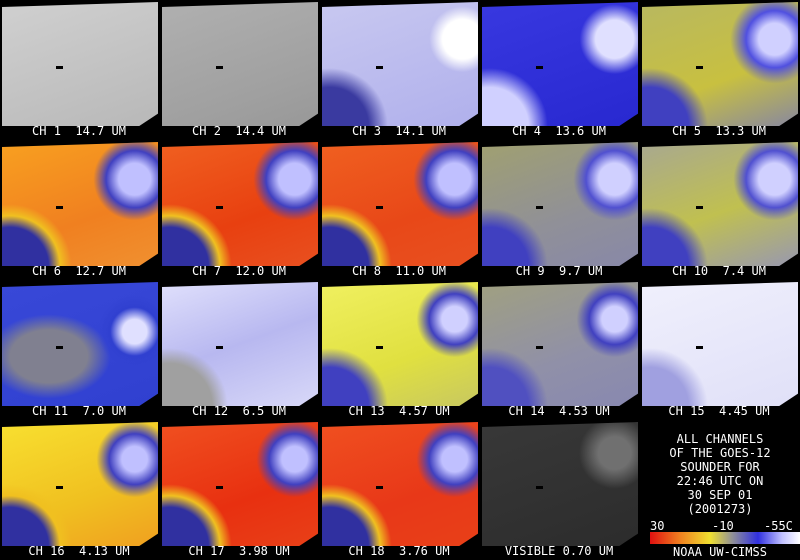 This screenshot has width=800, height=560. Describe the element at coordinates (399, 551) in the screenshot. I see `tile-label: CH 18 3.76 UM` at that location.